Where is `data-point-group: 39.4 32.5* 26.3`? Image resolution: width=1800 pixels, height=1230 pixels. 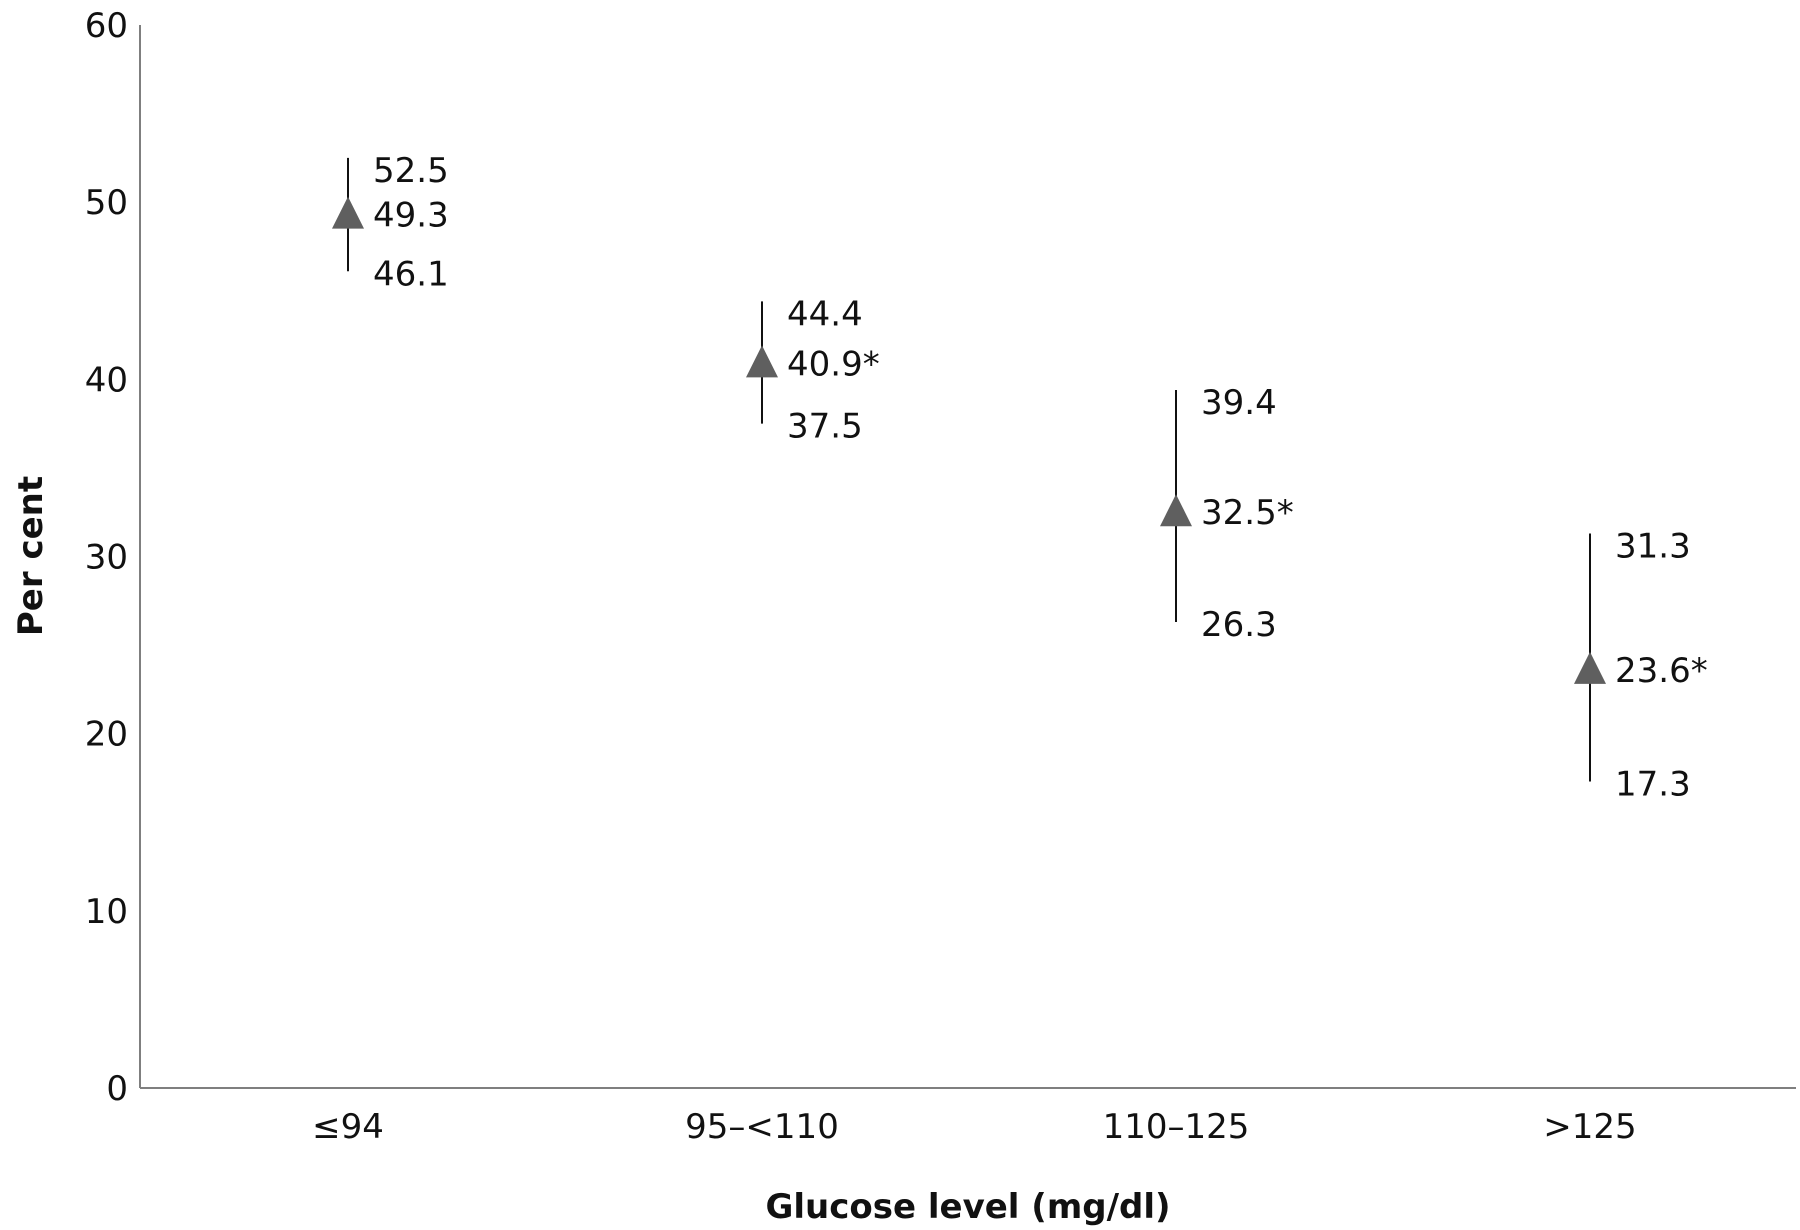 data-point-group: 39.4 32.5* 26.3 is located at coordinates (1227, 514).